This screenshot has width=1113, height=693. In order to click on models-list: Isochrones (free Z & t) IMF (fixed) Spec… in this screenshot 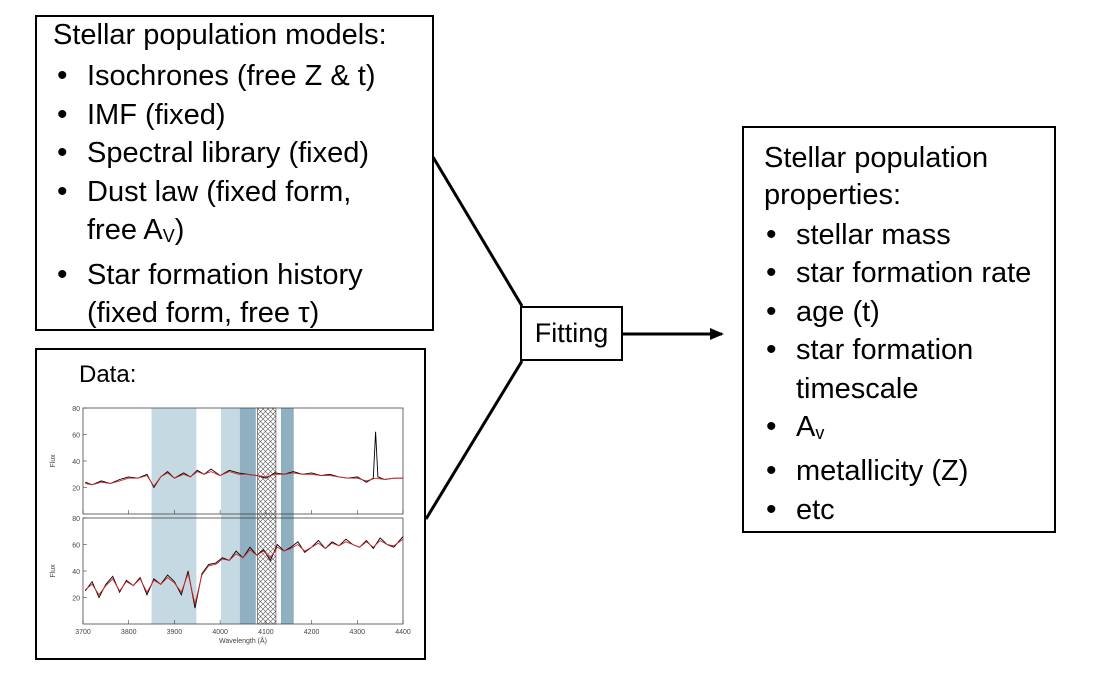, I will do `click(212, 195)`.